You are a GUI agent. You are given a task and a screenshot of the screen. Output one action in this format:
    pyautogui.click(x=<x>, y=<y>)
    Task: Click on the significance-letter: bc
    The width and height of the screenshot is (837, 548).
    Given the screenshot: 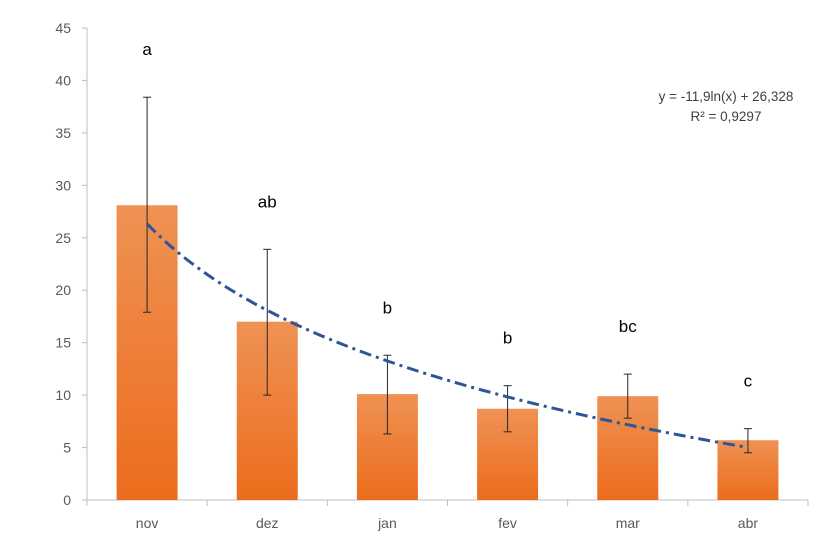 What is the action you would take?
    pyautogui.click(x=628, y=326)
    